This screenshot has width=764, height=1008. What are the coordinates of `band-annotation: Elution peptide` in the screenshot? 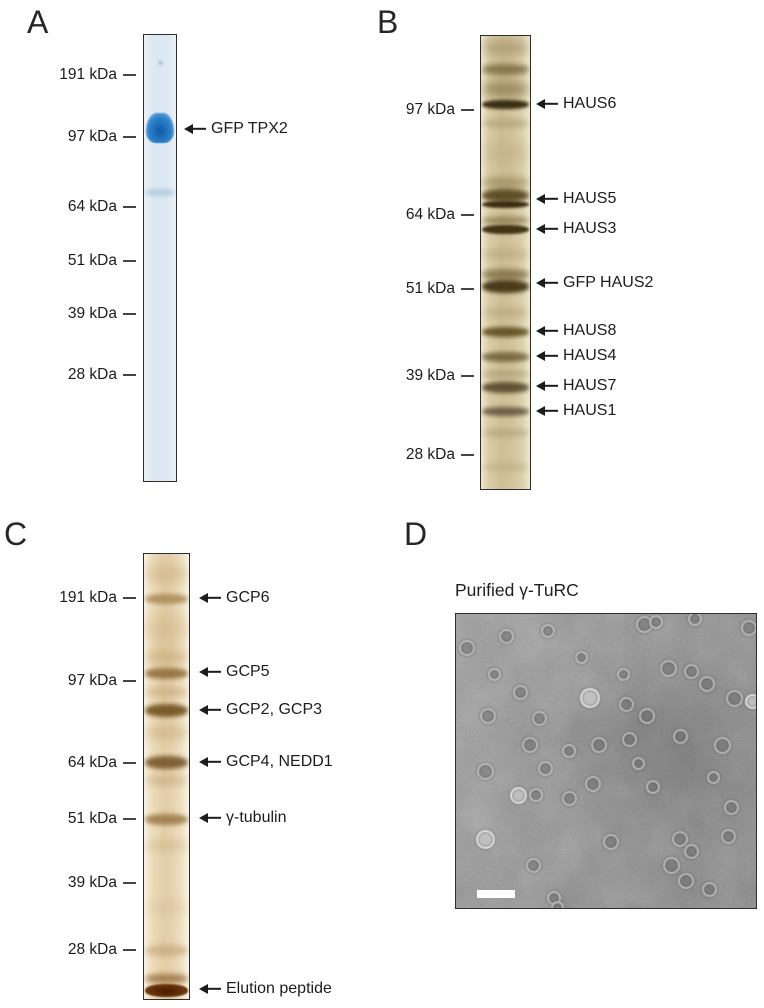 It's located at (265, 989).